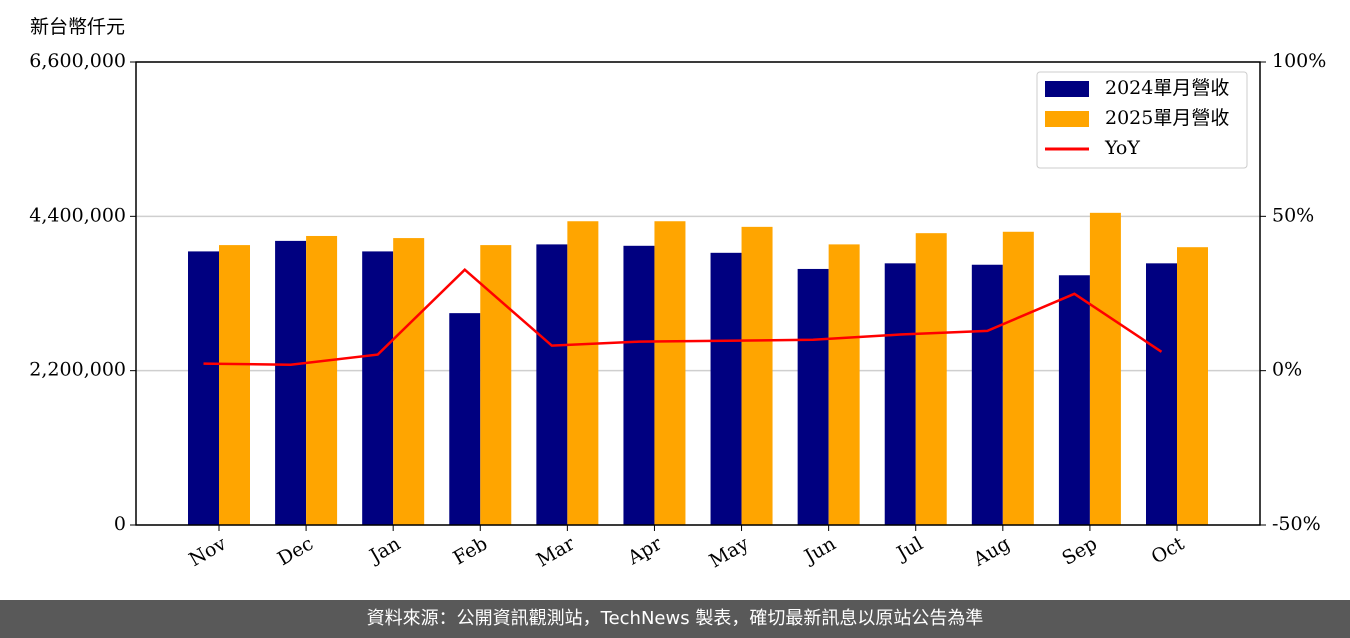 Image resolution: width=1350 pixels, height=638 pixels. I want to click on legend-box, so click(1142, 120).